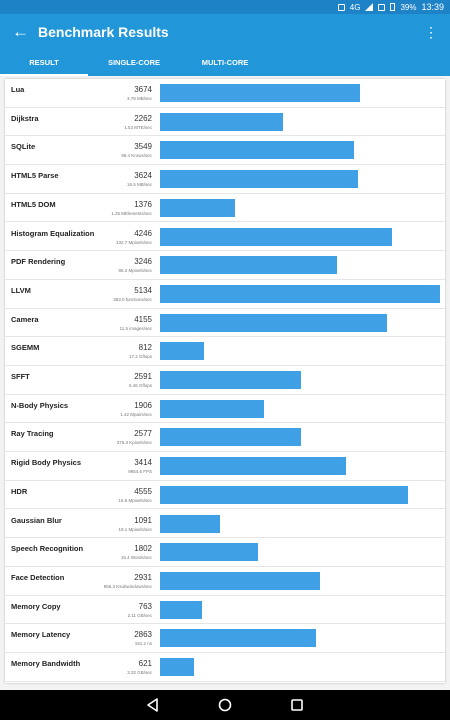 The width and height of the screenshot is (450, 720). I want to click on benchmark-score: 812, so click(145, 348).